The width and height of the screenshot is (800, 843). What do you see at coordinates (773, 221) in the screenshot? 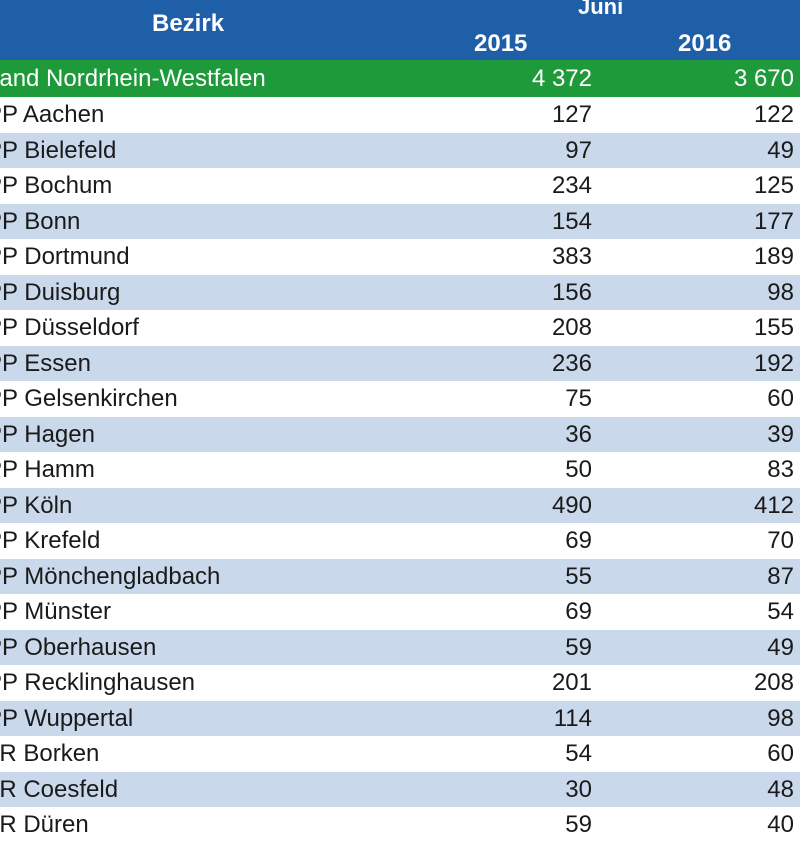
I see `row-value-2016: 177` at bounding box center [773, 221].